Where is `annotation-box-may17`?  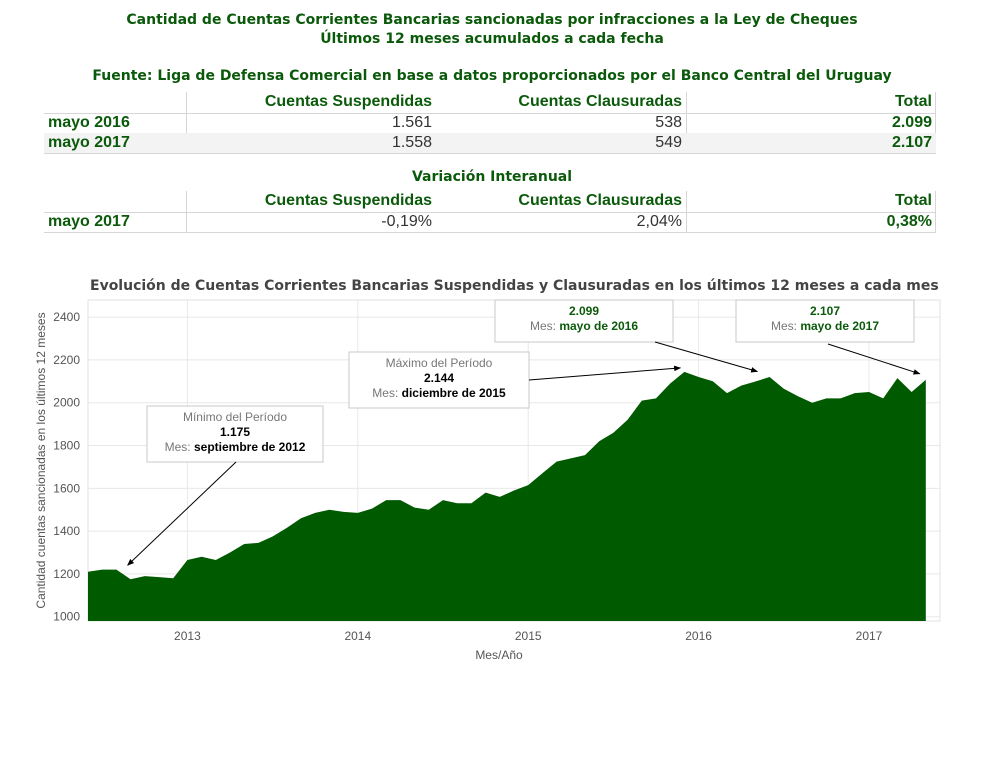 annotation-box-may17 is located at coordinates (825, 321).